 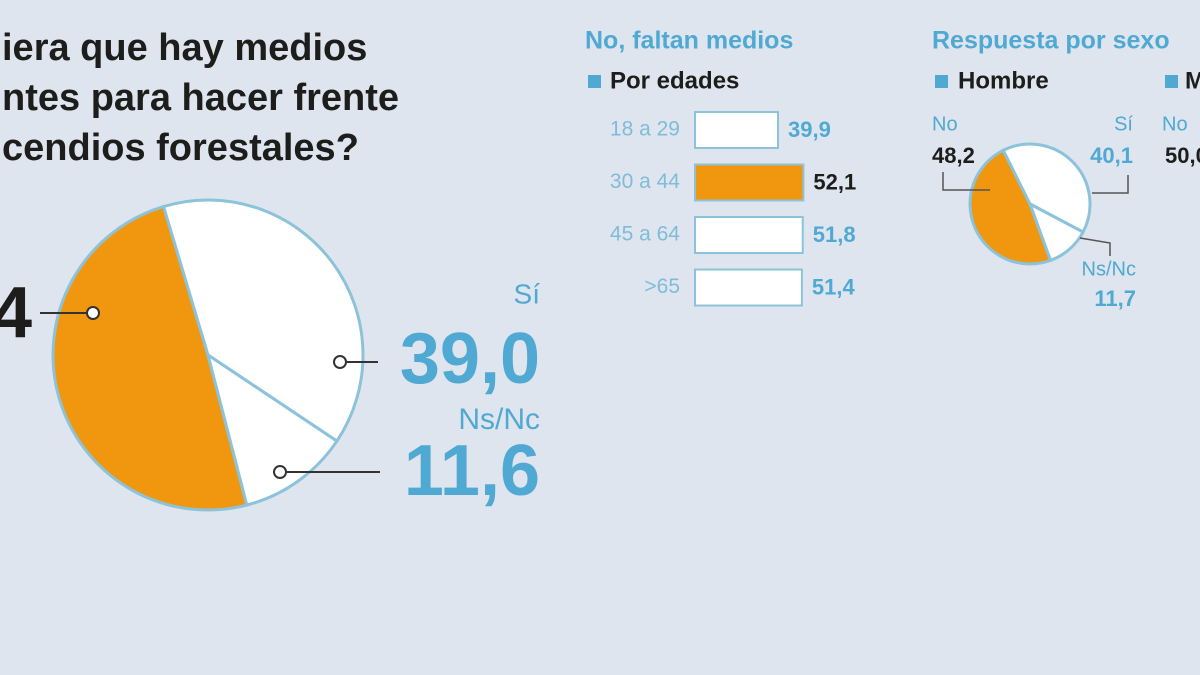 I want to click on value-label: 40,1, so click(x=1111, y=155).